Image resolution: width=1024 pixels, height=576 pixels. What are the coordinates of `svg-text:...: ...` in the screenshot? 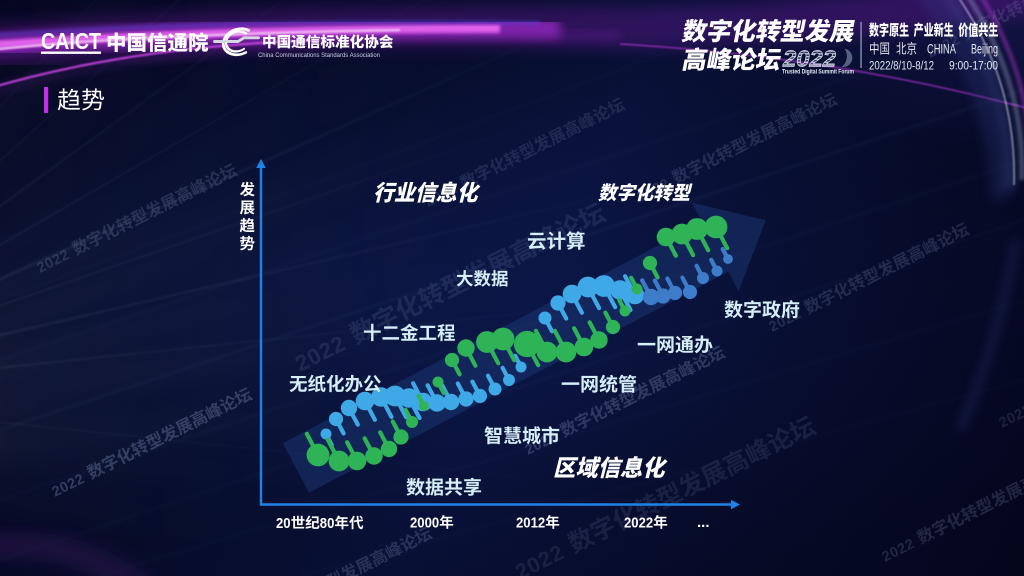 It's located at (703, 522).